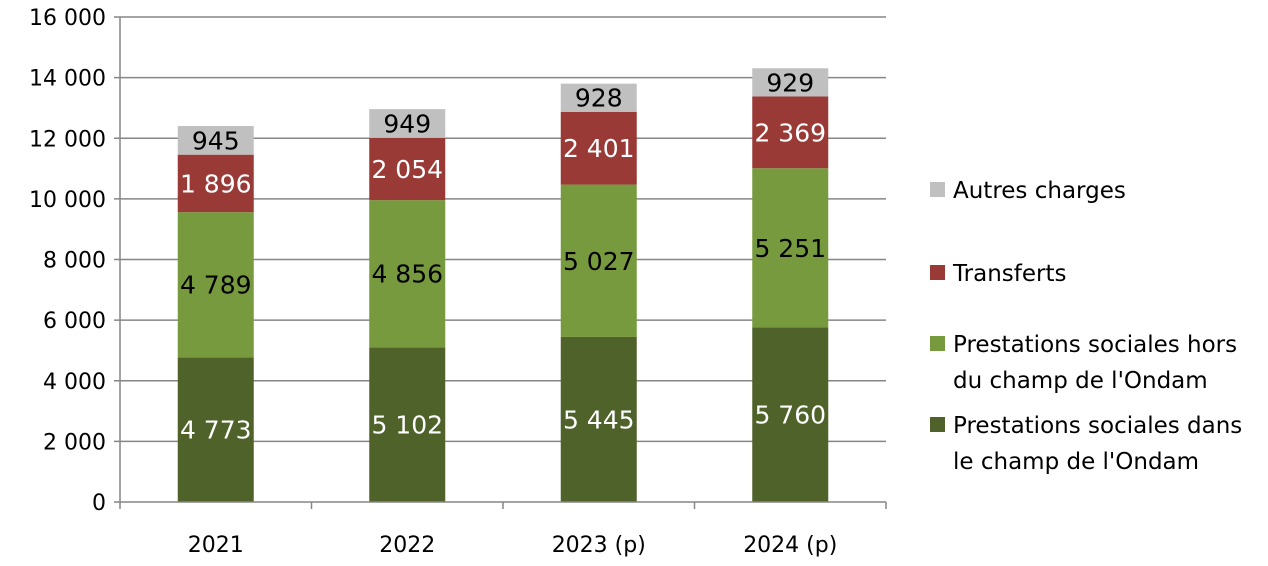 This screenshot has width=1268, height=566. What do you see at coordinates (1095, 345) in the screenshot?
I see `legend-label: Prestations sociales hors` at bounding box center [1095, 345].